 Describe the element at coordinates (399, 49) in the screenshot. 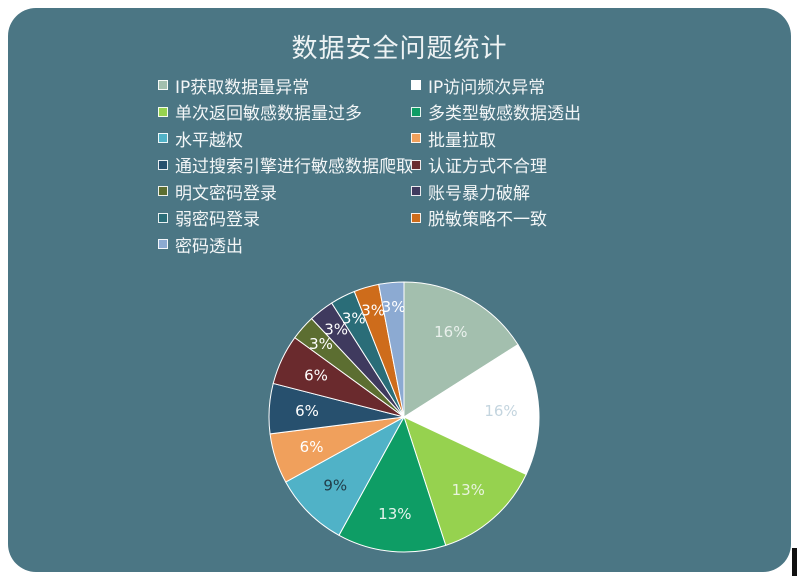

I see `chart-title: 数据安全问题统计` at that location.